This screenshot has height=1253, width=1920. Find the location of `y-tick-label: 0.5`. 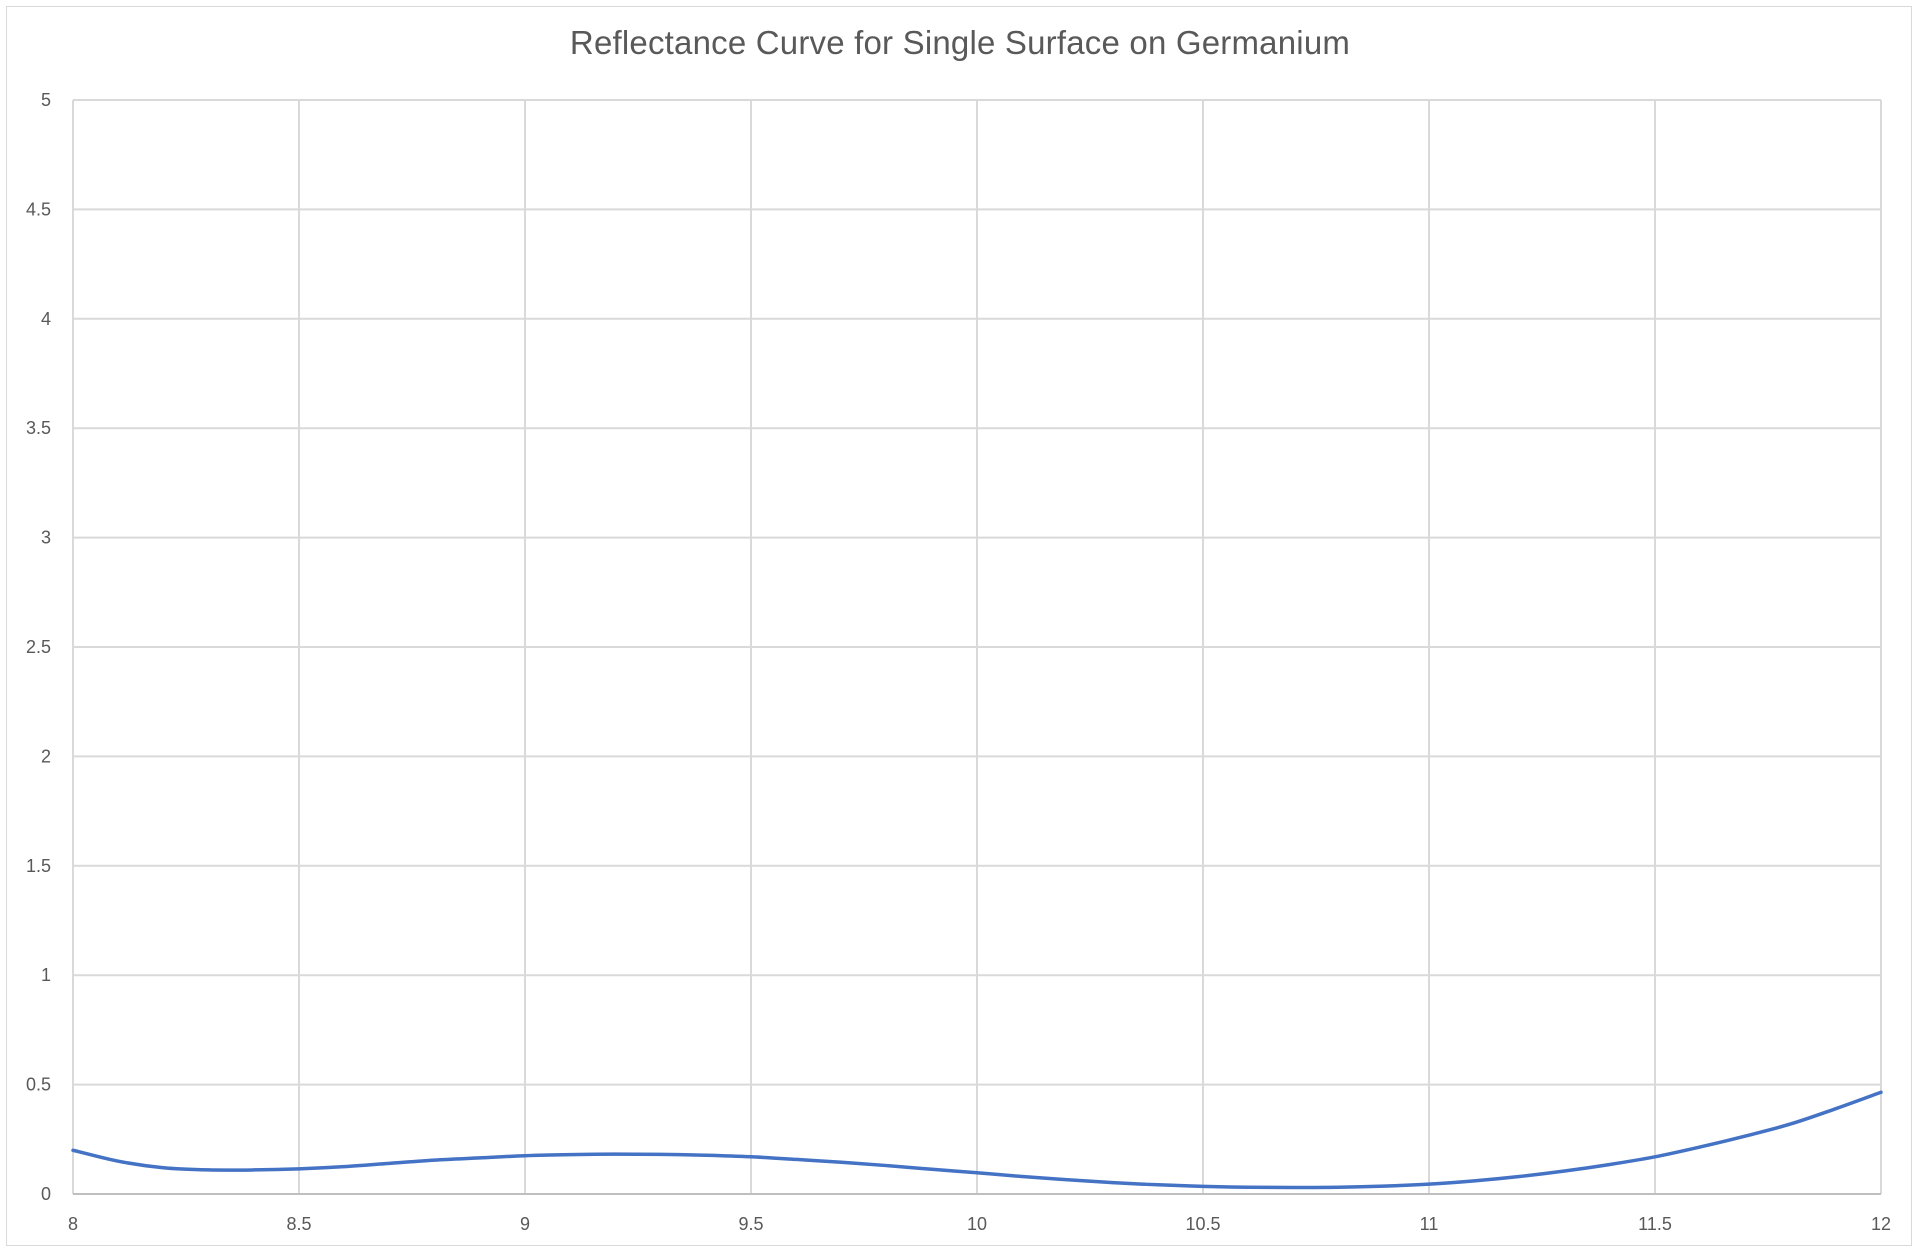

y-tick-label: 0.5 is located at coordinates (38, 1085).